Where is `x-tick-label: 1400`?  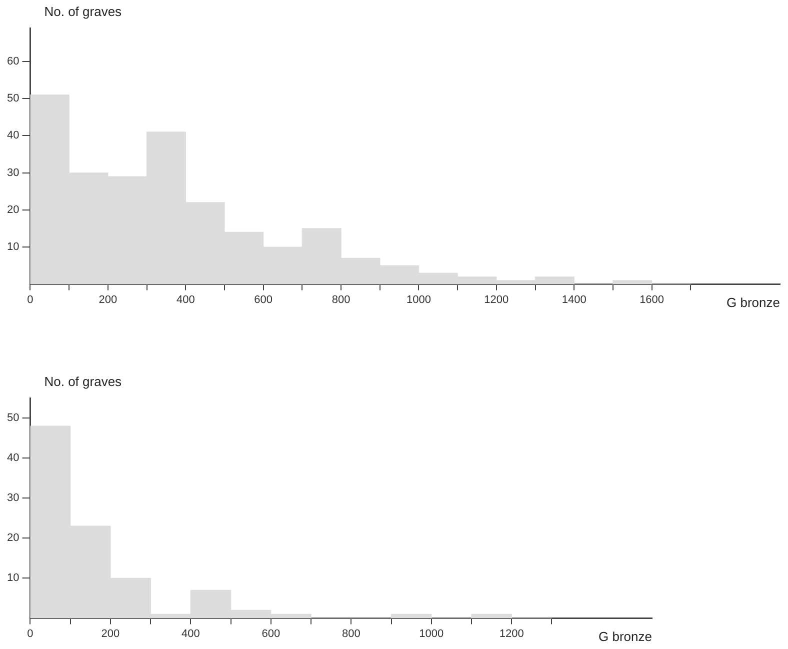 x-tick-label: 1400 is located at coordinates (574, 300).